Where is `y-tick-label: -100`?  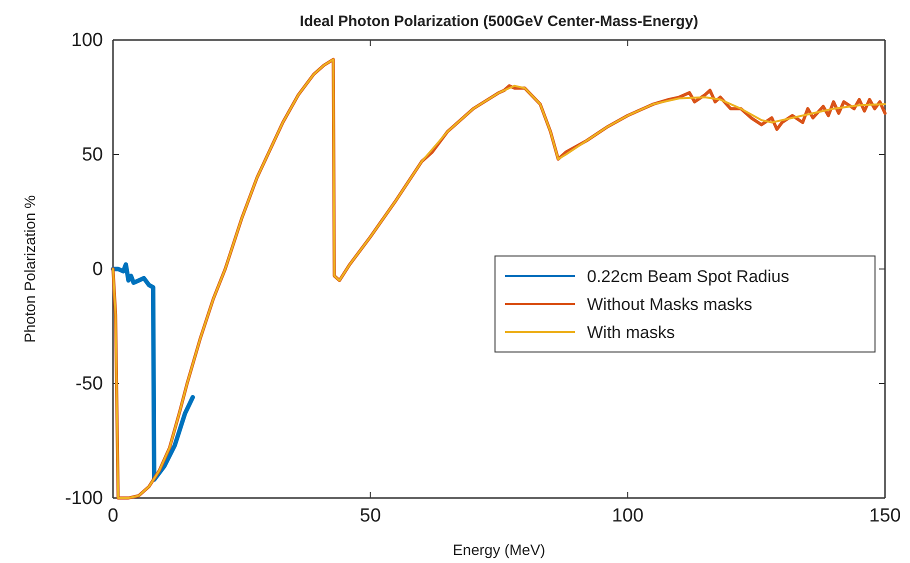 y-tick-label: -100 is located at coordinates (83, 499).